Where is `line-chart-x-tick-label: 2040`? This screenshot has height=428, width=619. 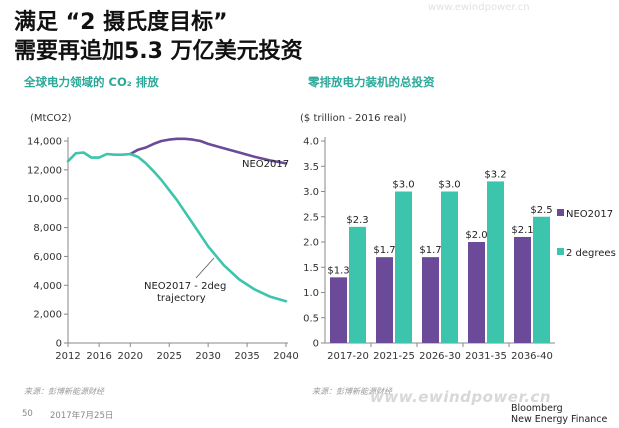
line-chart-x-tick-label: 2040 is located at coordinates (285, 356).